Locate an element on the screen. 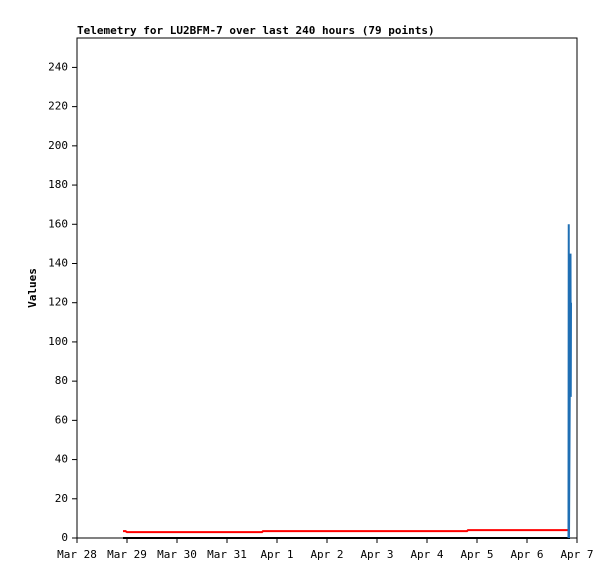 The image size is (615, 579). x-tick-label: Apr 7 is located at coordinates (576, 554).